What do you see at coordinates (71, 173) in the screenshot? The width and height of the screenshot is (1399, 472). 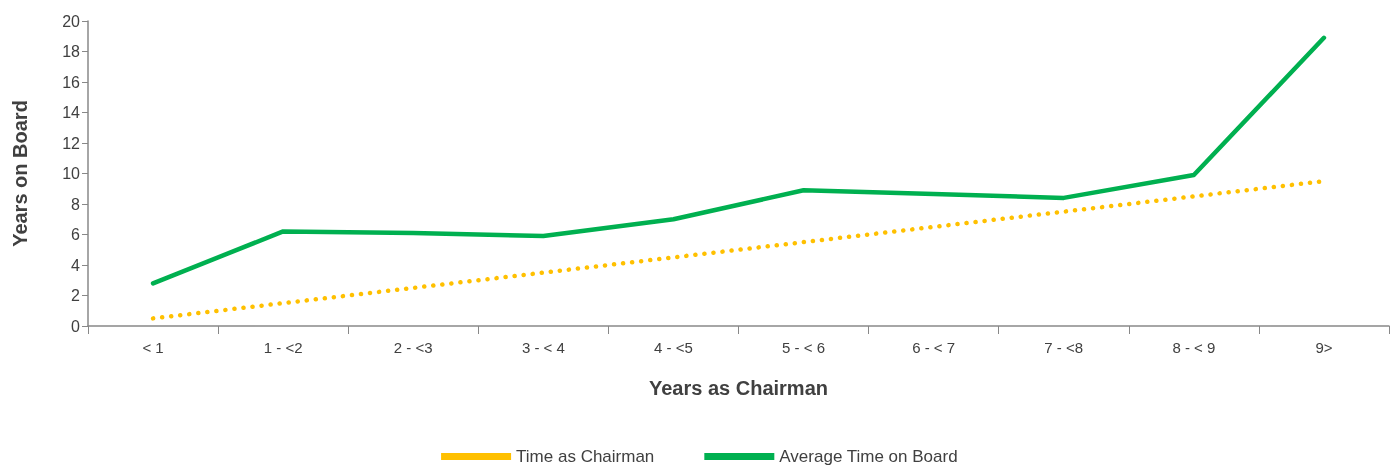 I see `y-tick-label: 10` at bounding box center [71, 173].